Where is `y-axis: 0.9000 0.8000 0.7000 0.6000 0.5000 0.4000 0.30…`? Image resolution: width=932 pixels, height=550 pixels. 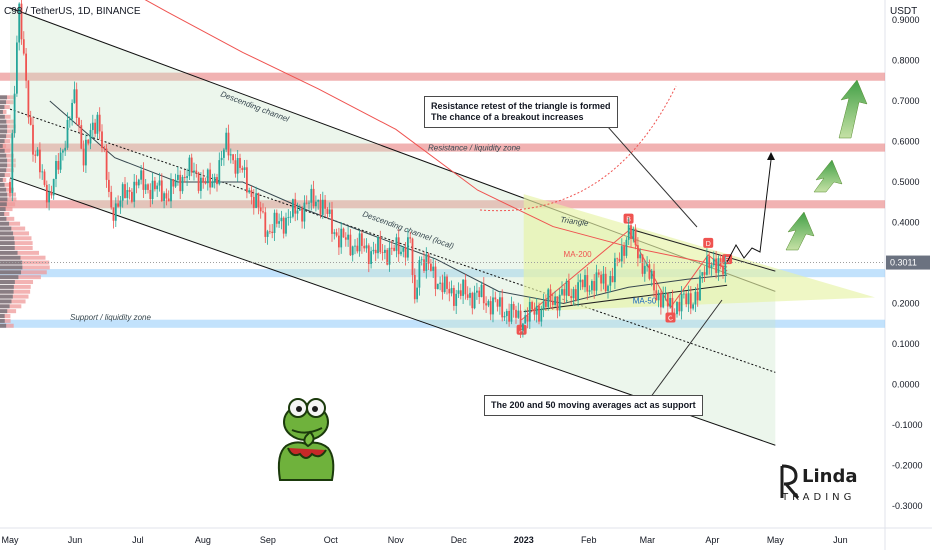 y-axis: 0.9000 0.8000 0.7000 0.6000 0.5000 0.4000 0.30… is located at coordinates (908, 263).